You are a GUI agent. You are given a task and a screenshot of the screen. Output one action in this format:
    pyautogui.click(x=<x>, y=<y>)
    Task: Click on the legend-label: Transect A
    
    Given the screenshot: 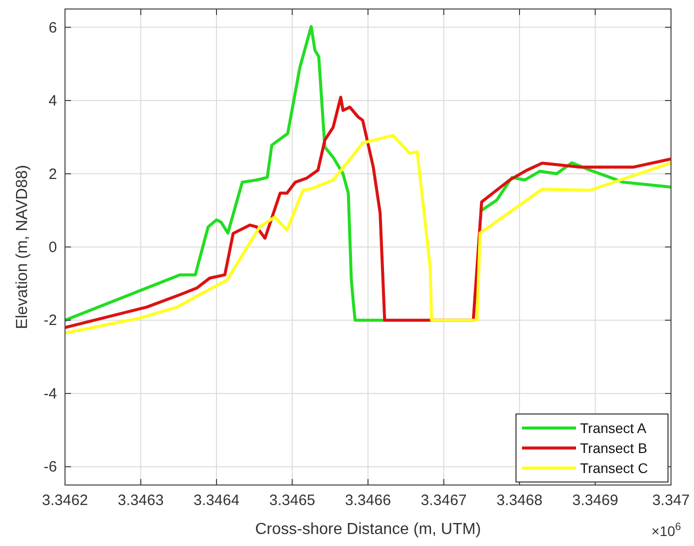 What is the action you would take?
    pyautogui.click(x=614, y=428)
    